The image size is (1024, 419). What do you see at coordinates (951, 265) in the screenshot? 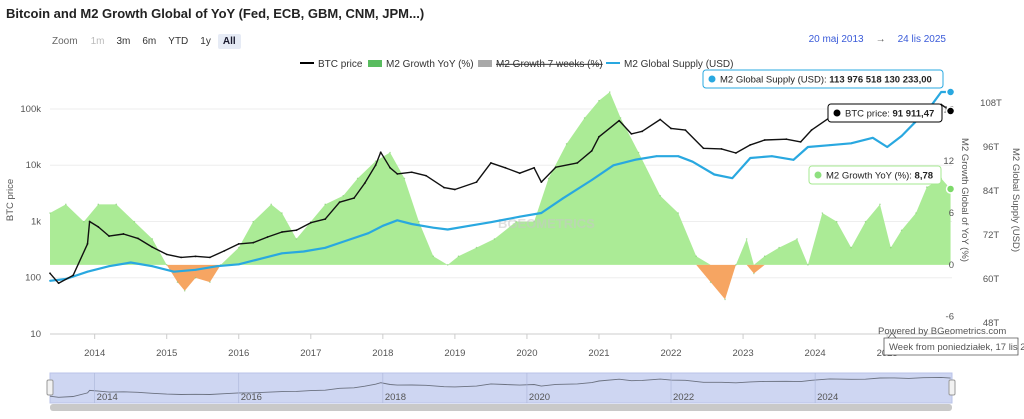
I see `growth-tick-label: 0` at bounding box center [951, 265].